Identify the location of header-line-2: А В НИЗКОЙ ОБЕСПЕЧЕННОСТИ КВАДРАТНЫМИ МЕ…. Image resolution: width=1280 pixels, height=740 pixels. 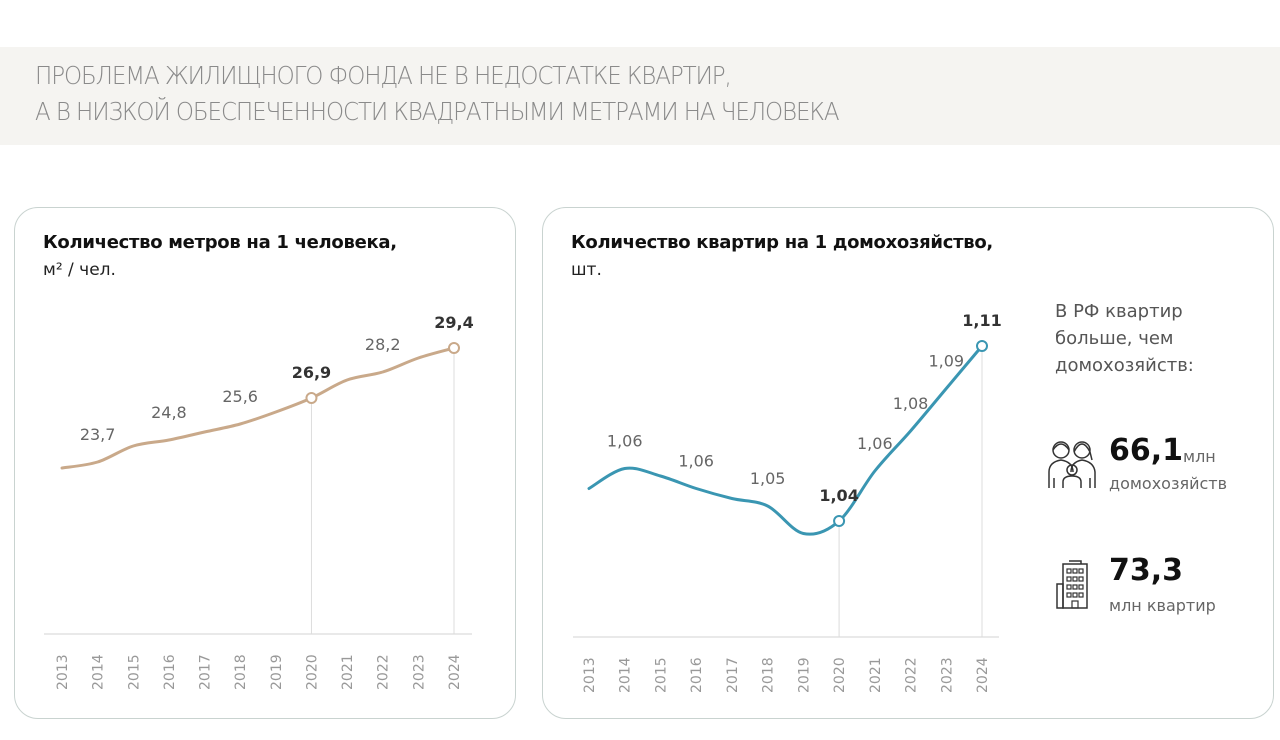
(437, 111).